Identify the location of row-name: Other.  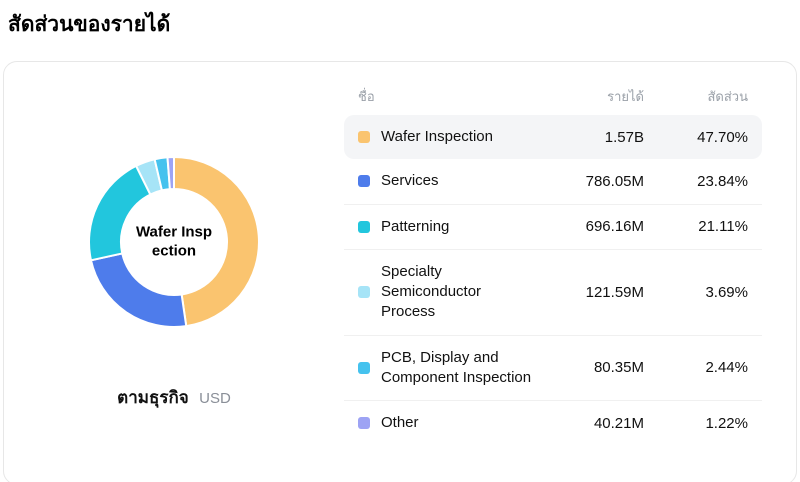
(400, 422).